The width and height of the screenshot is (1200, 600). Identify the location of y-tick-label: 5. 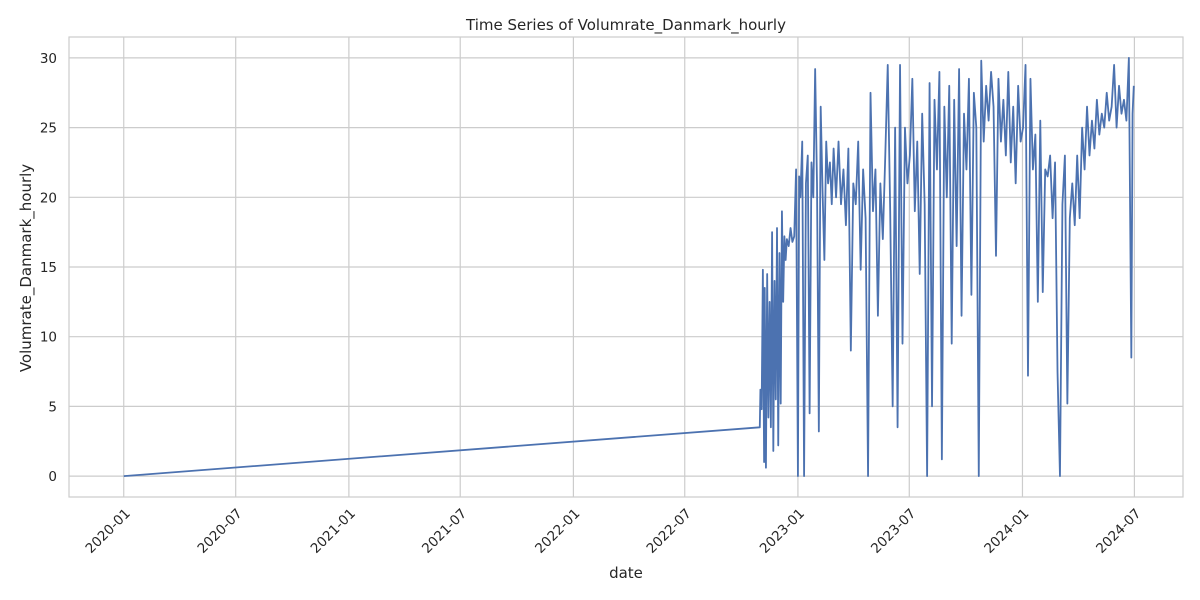
(52, 407).